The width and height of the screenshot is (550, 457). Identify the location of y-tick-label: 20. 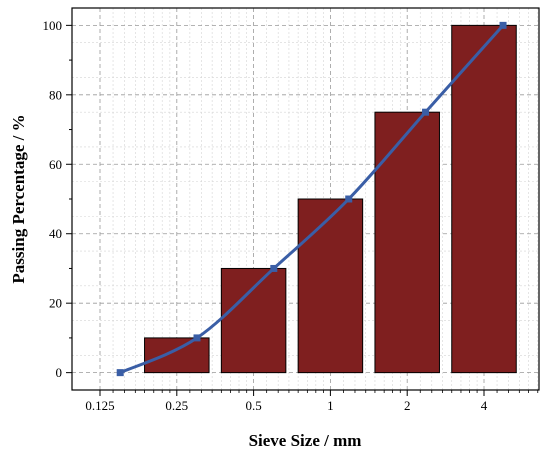
(55, 303).